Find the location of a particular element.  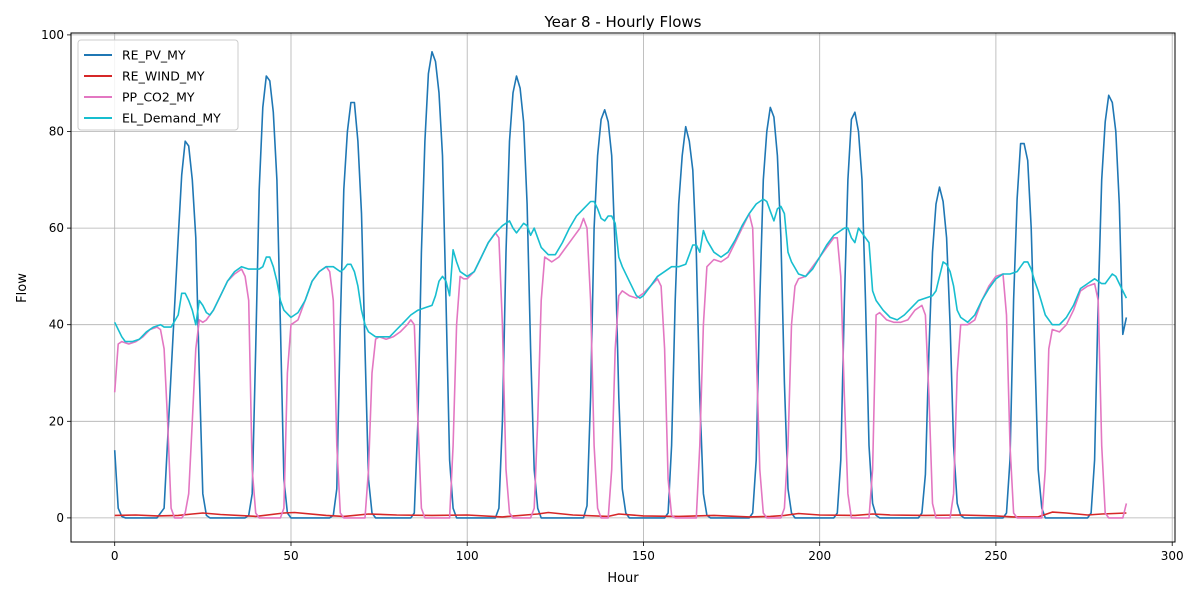

x-tick-label: 50 is located at coordinates (290, 556).